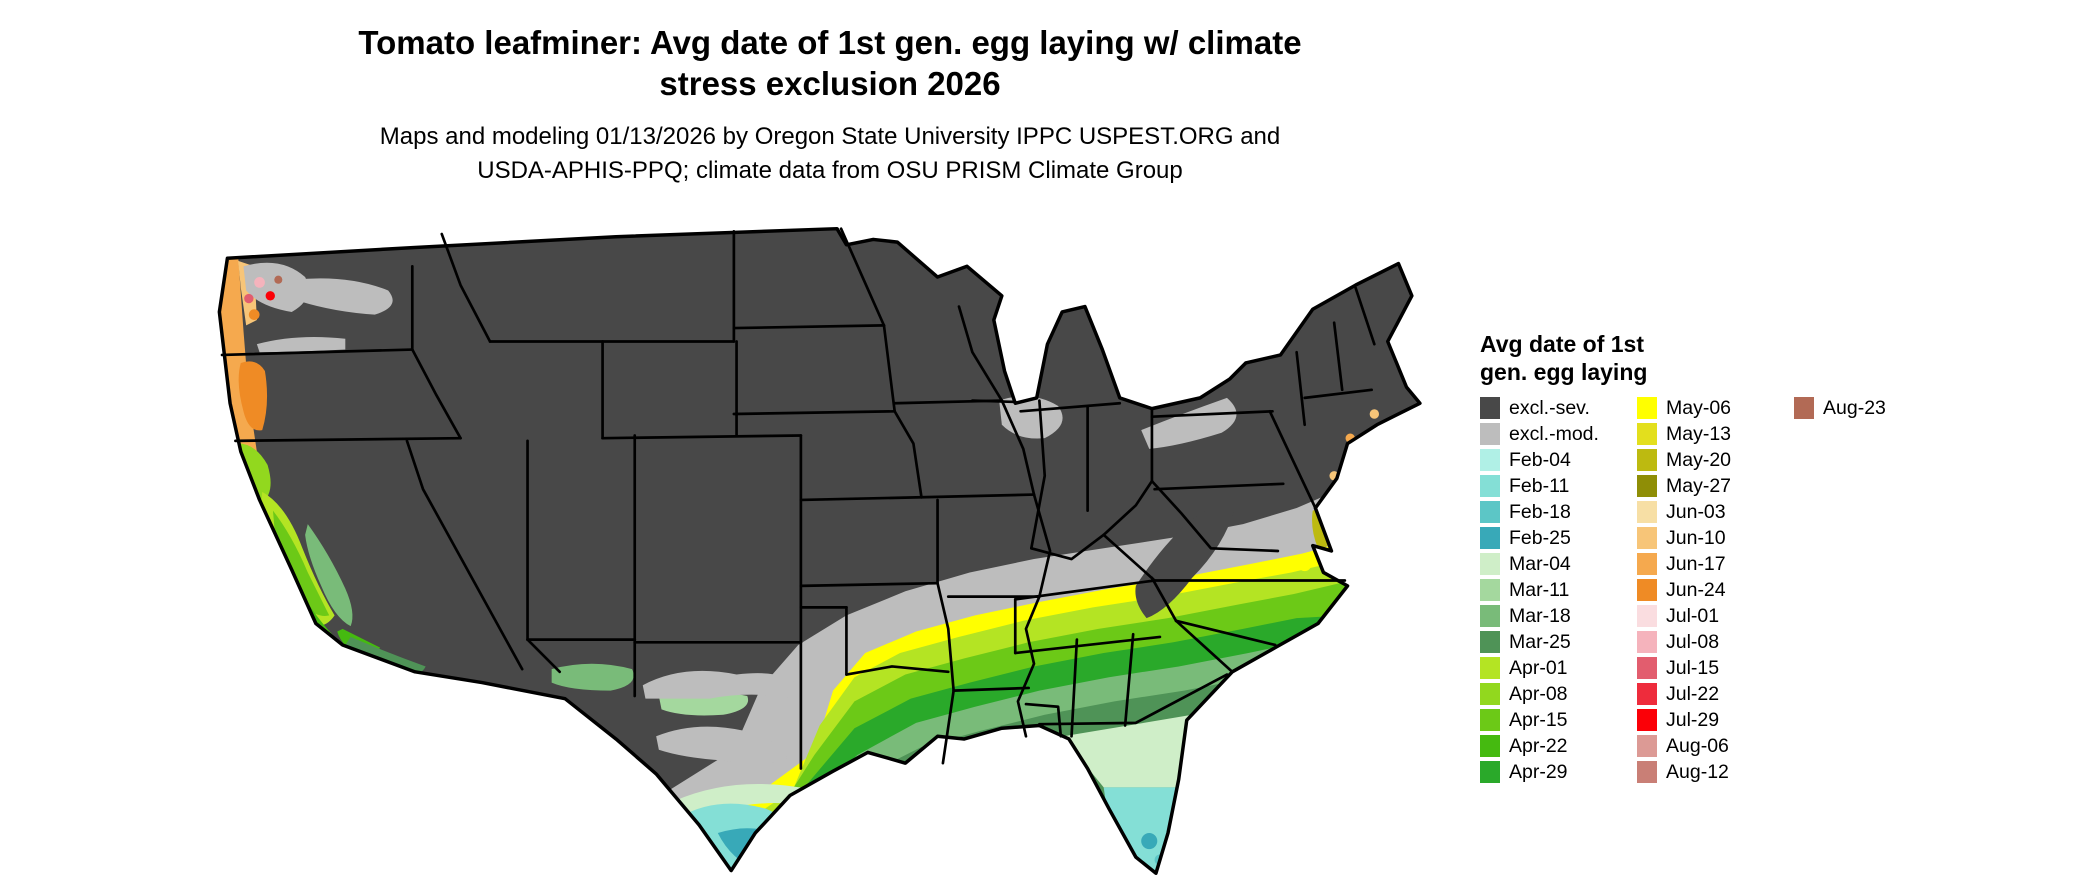 The image size is (2100, 892). I want to click on legend-entry: Aug-23, so click(1840, 408).